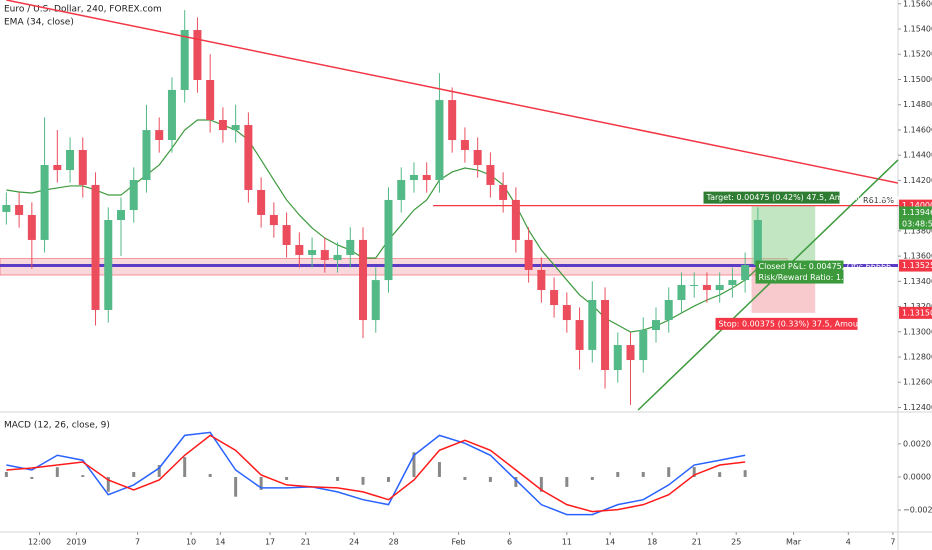  Describe the element at coordinates (697, 542) in the screenshot. I see `x-tick-label: 21` at that location.